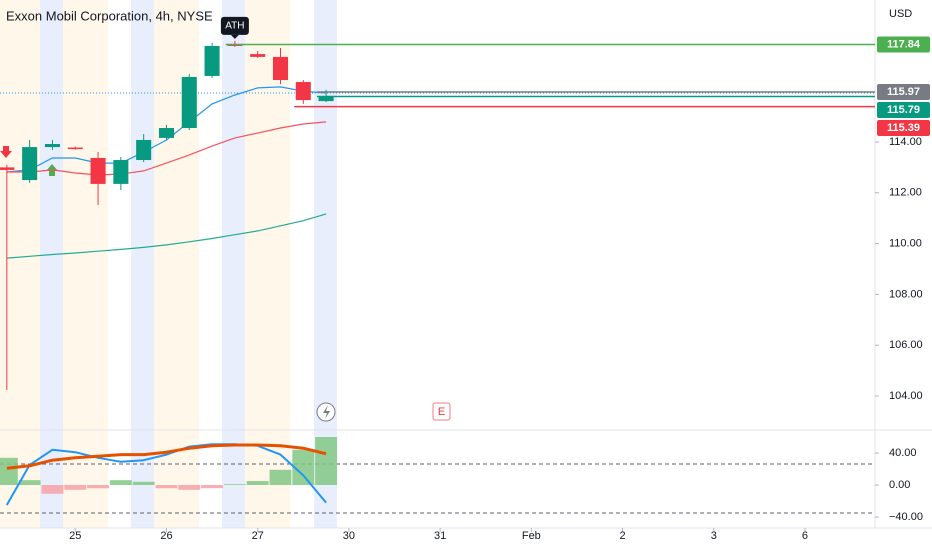 This screenshot has height=550, width=932. I want to click on price-label: 115.39, so click(903, 128).